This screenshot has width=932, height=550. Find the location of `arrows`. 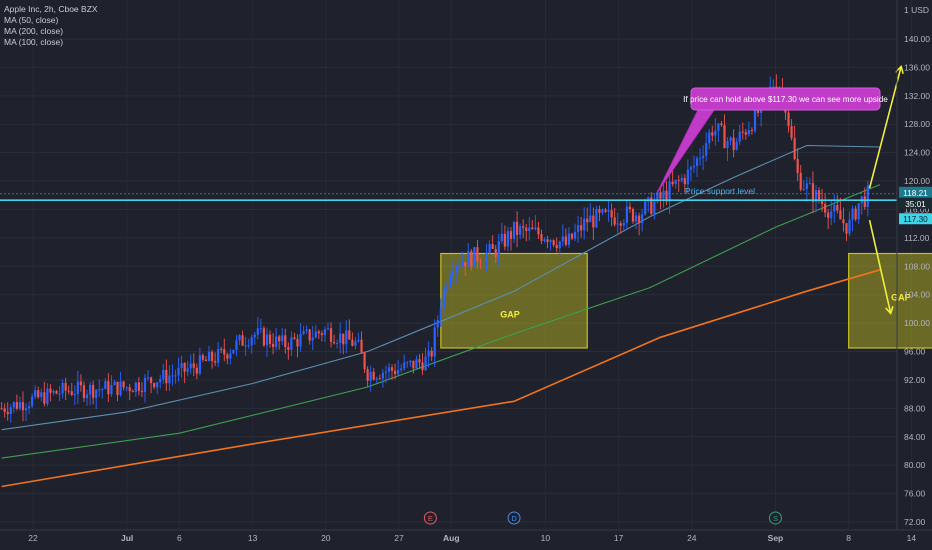

arrows is located at coordinates (884, 189).